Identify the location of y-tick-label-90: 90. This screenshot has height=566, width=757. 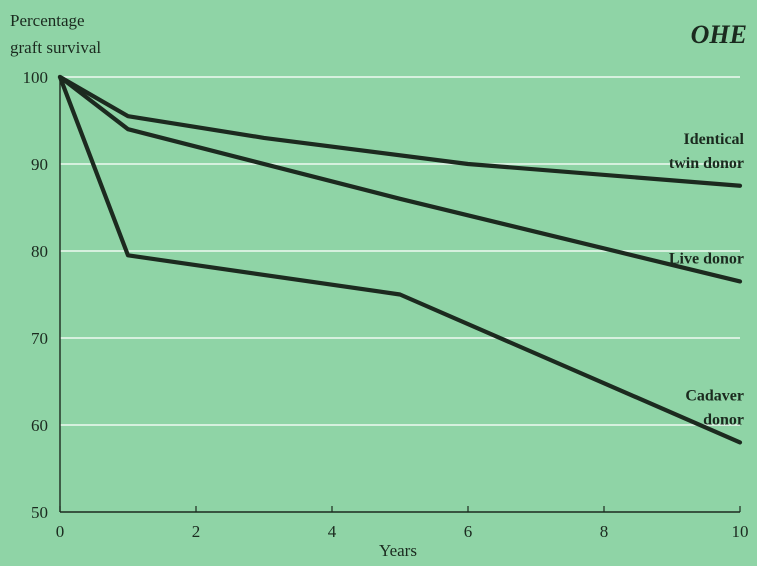
(39, 164).